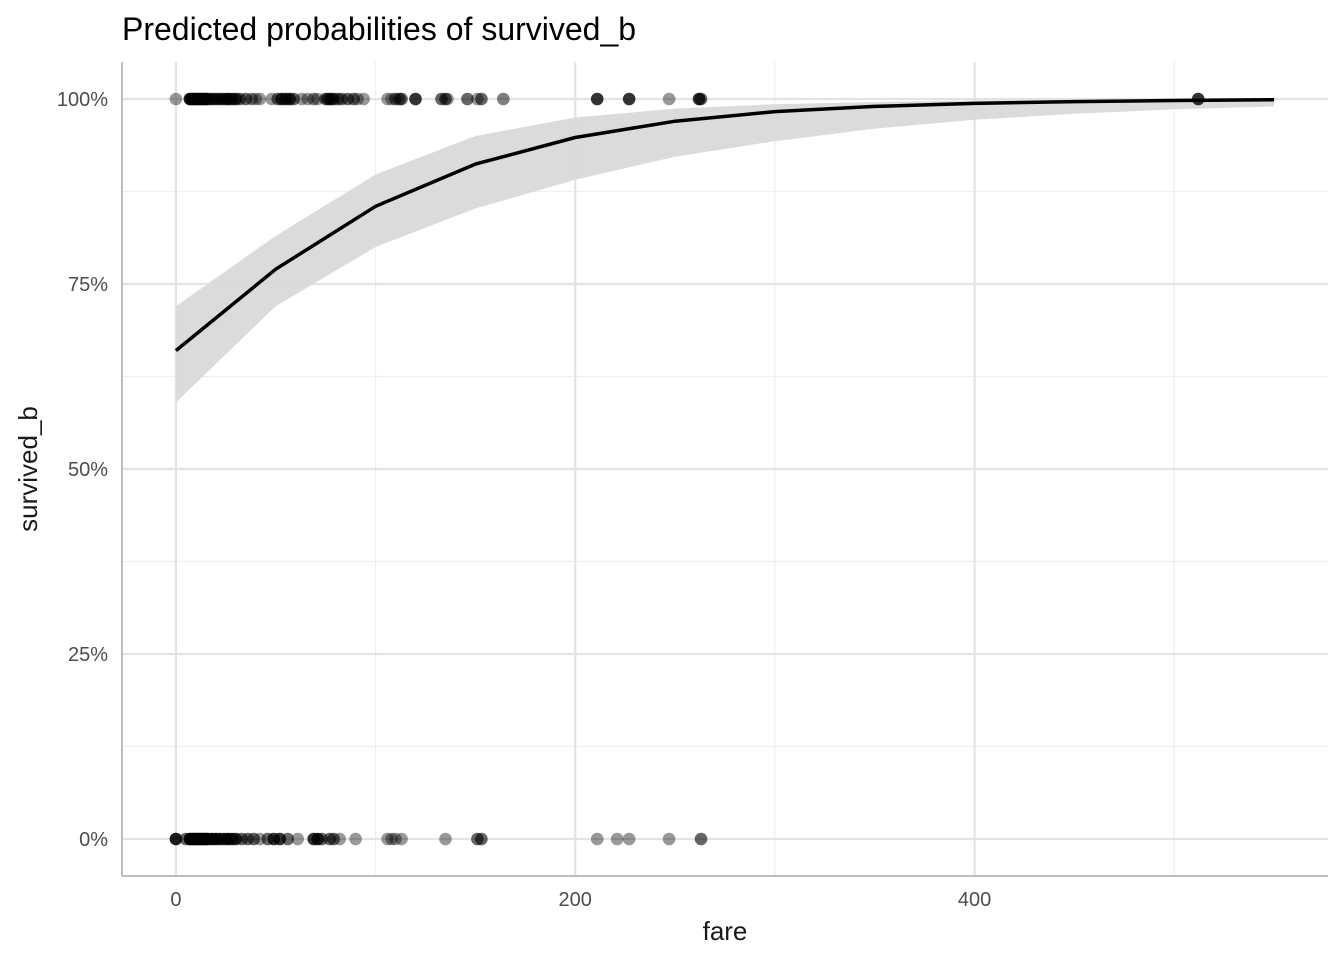 This screenshot has height=960, width=1344. I want to click on y-tick-label-3: 75%, so click(88, 285).